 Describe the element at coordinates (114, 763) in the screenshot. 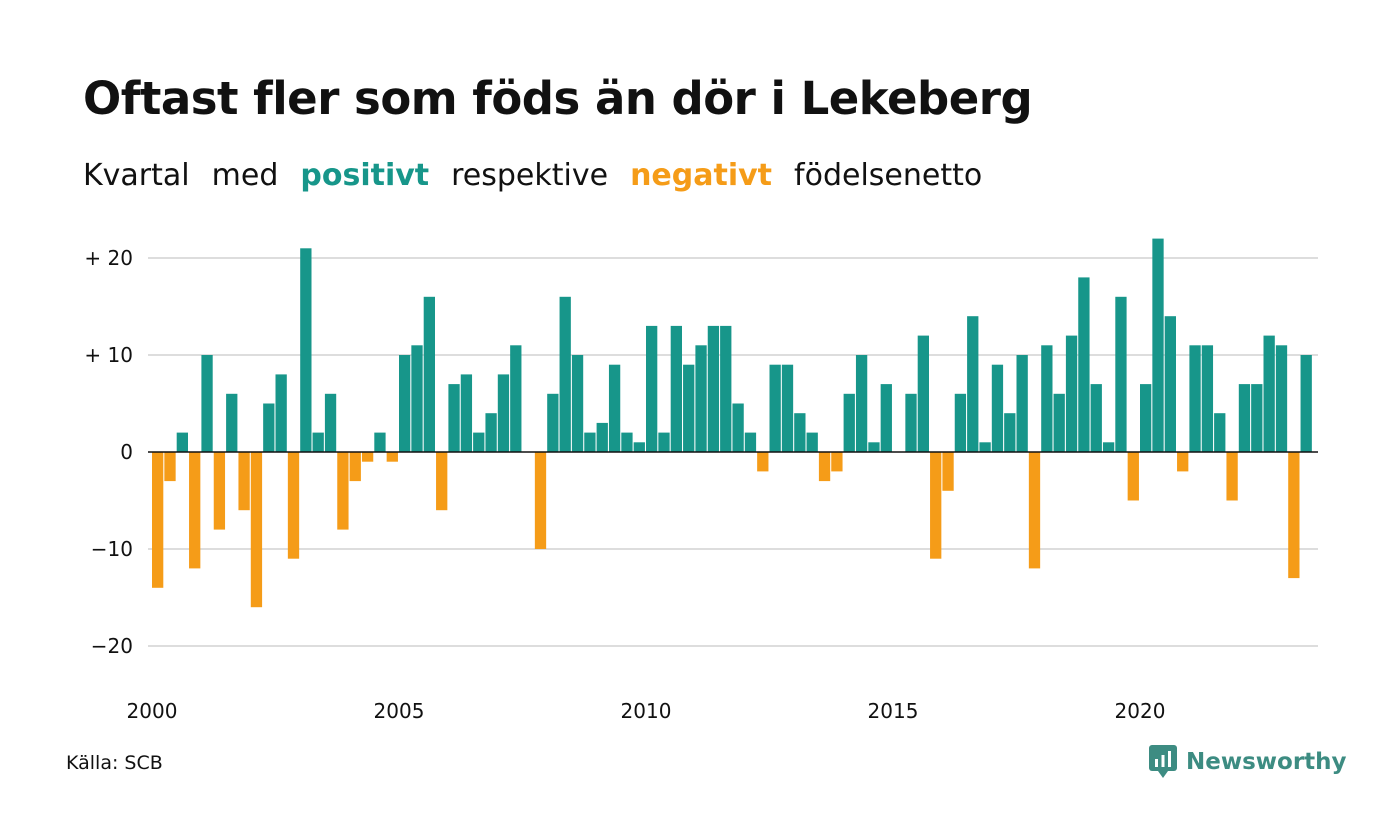

I see `source-note: Källa: SCB` at that location.